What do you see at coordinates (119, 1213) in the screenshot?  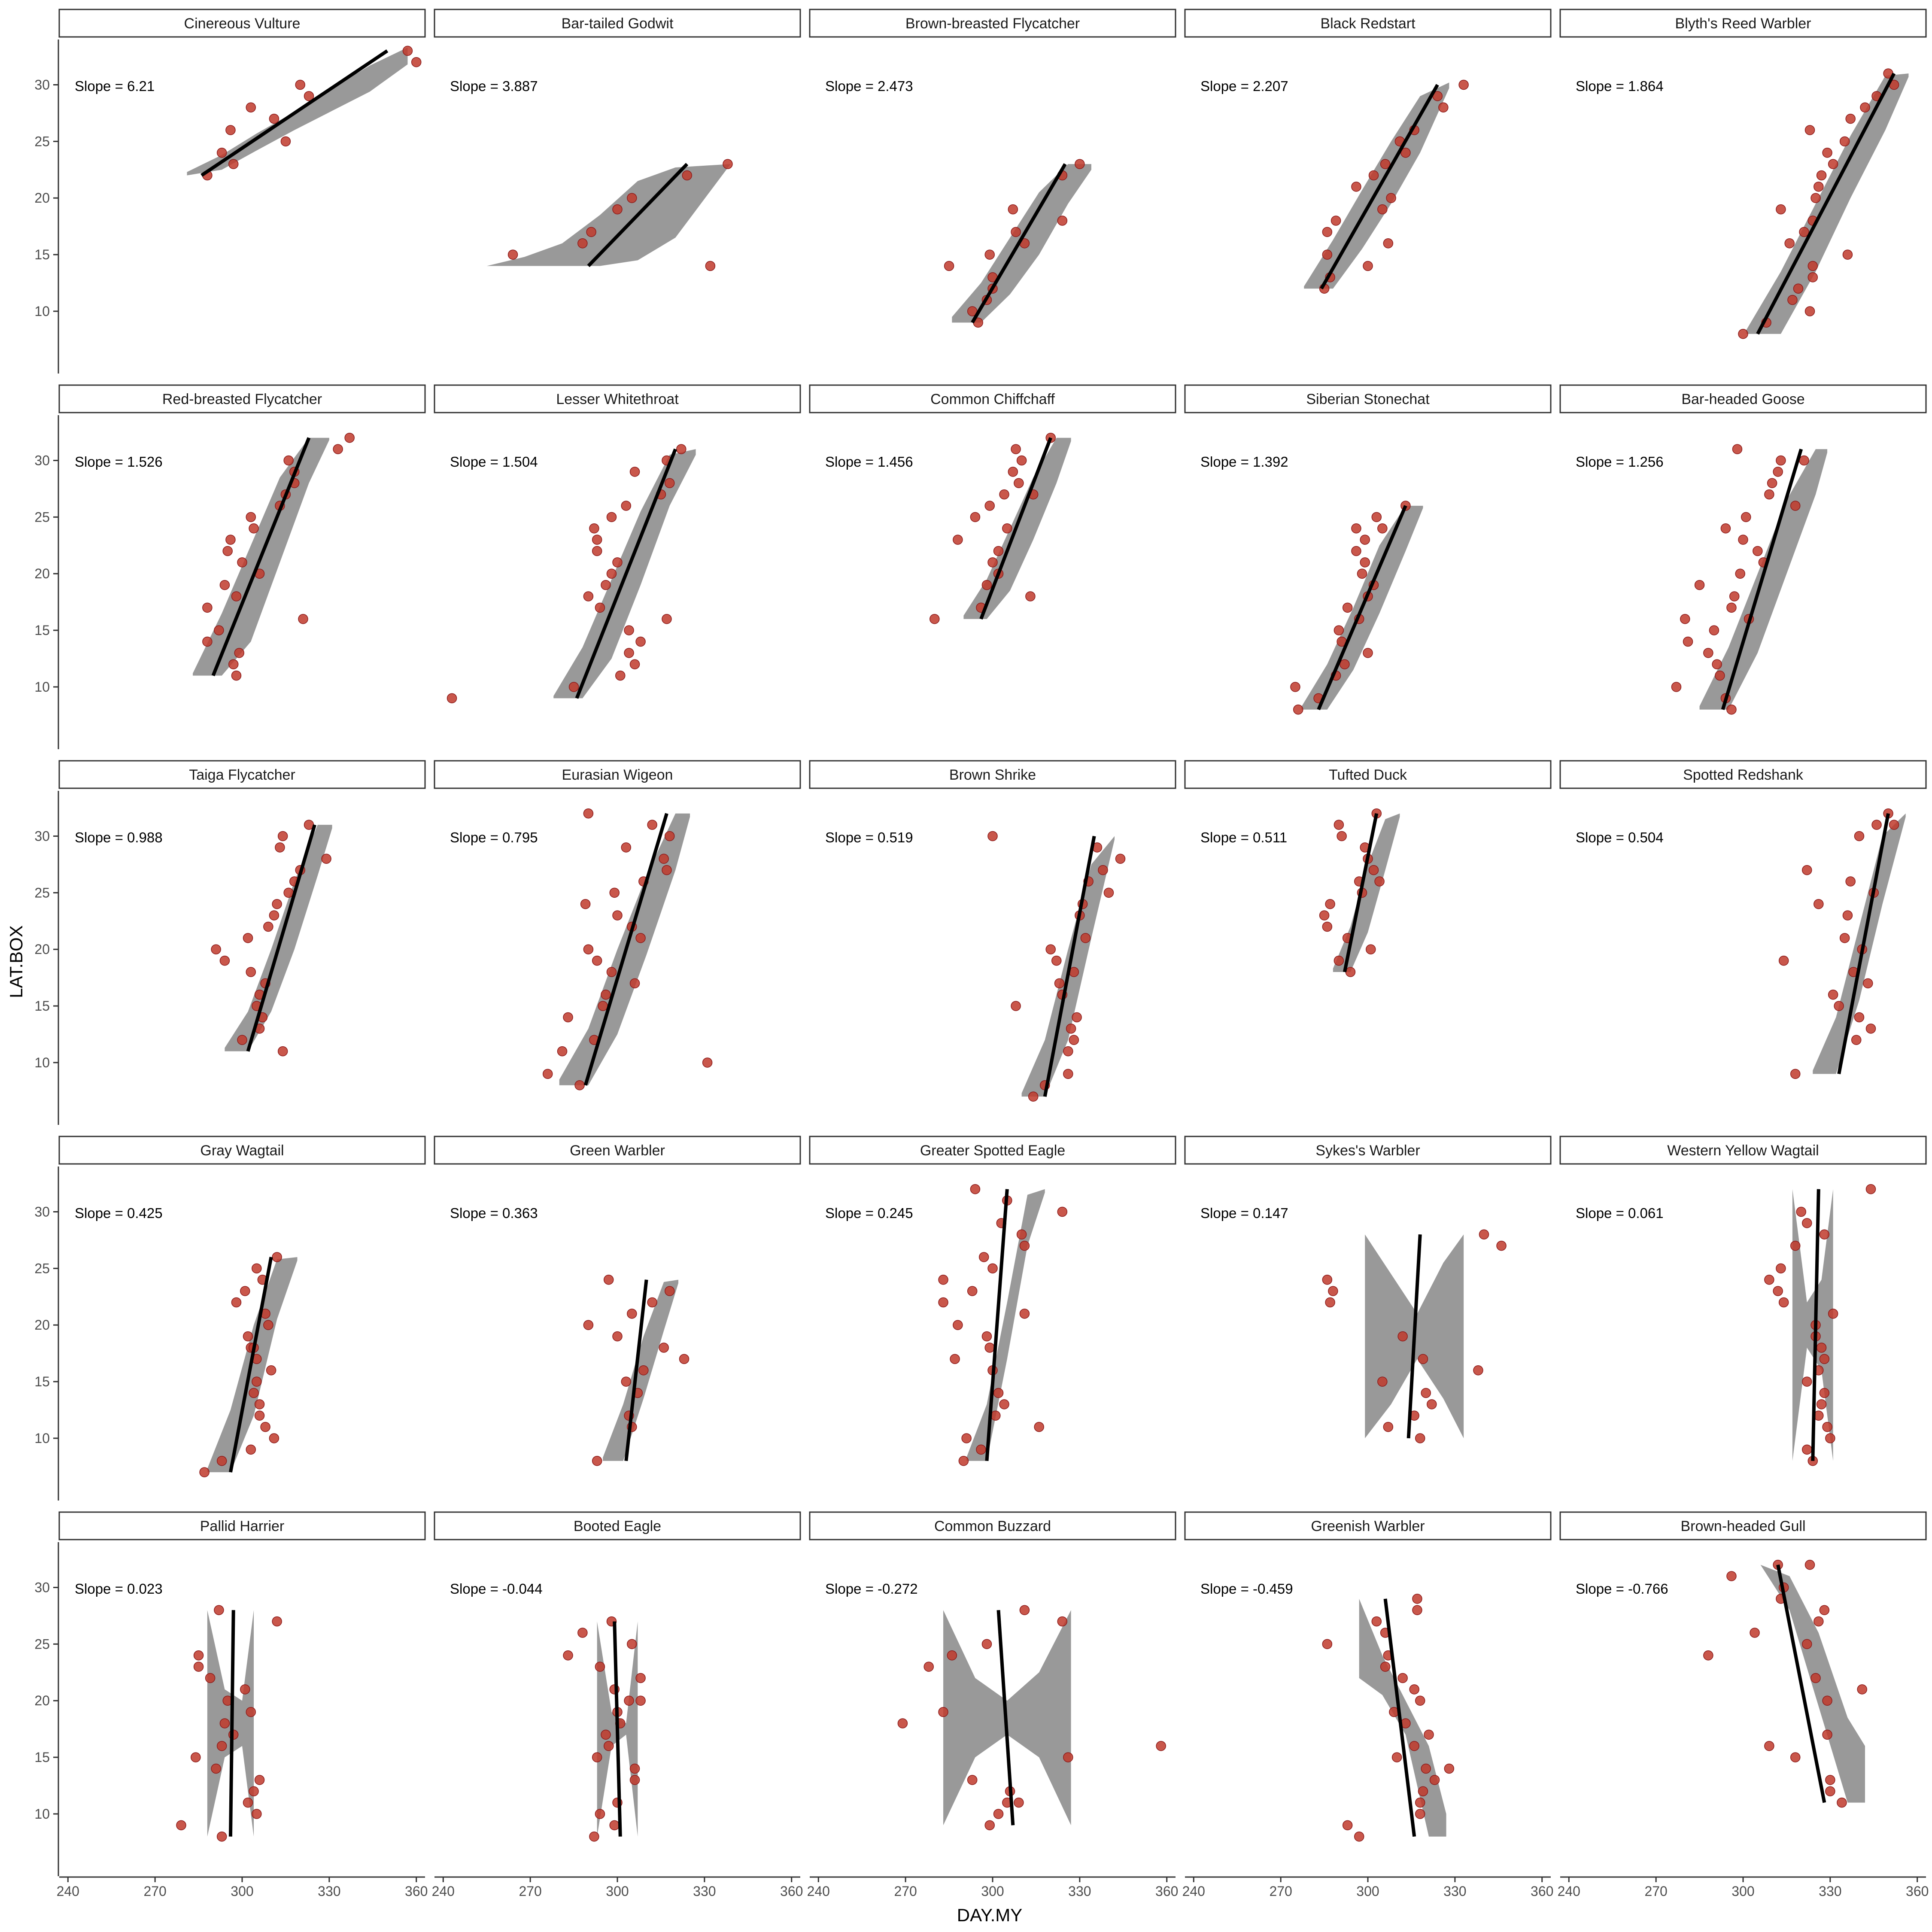 I see `slope-label: Slope = 0.425` at bounding box center [119, 1213].